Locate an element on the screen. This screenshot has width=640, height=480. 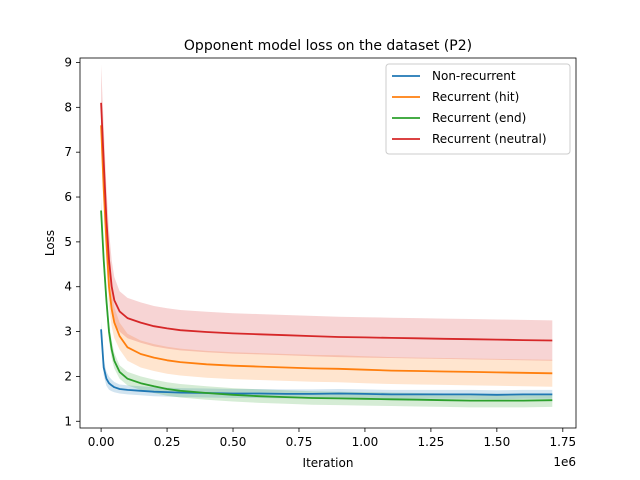
y-tick-label: 5 is located at coordinates (68, 242).